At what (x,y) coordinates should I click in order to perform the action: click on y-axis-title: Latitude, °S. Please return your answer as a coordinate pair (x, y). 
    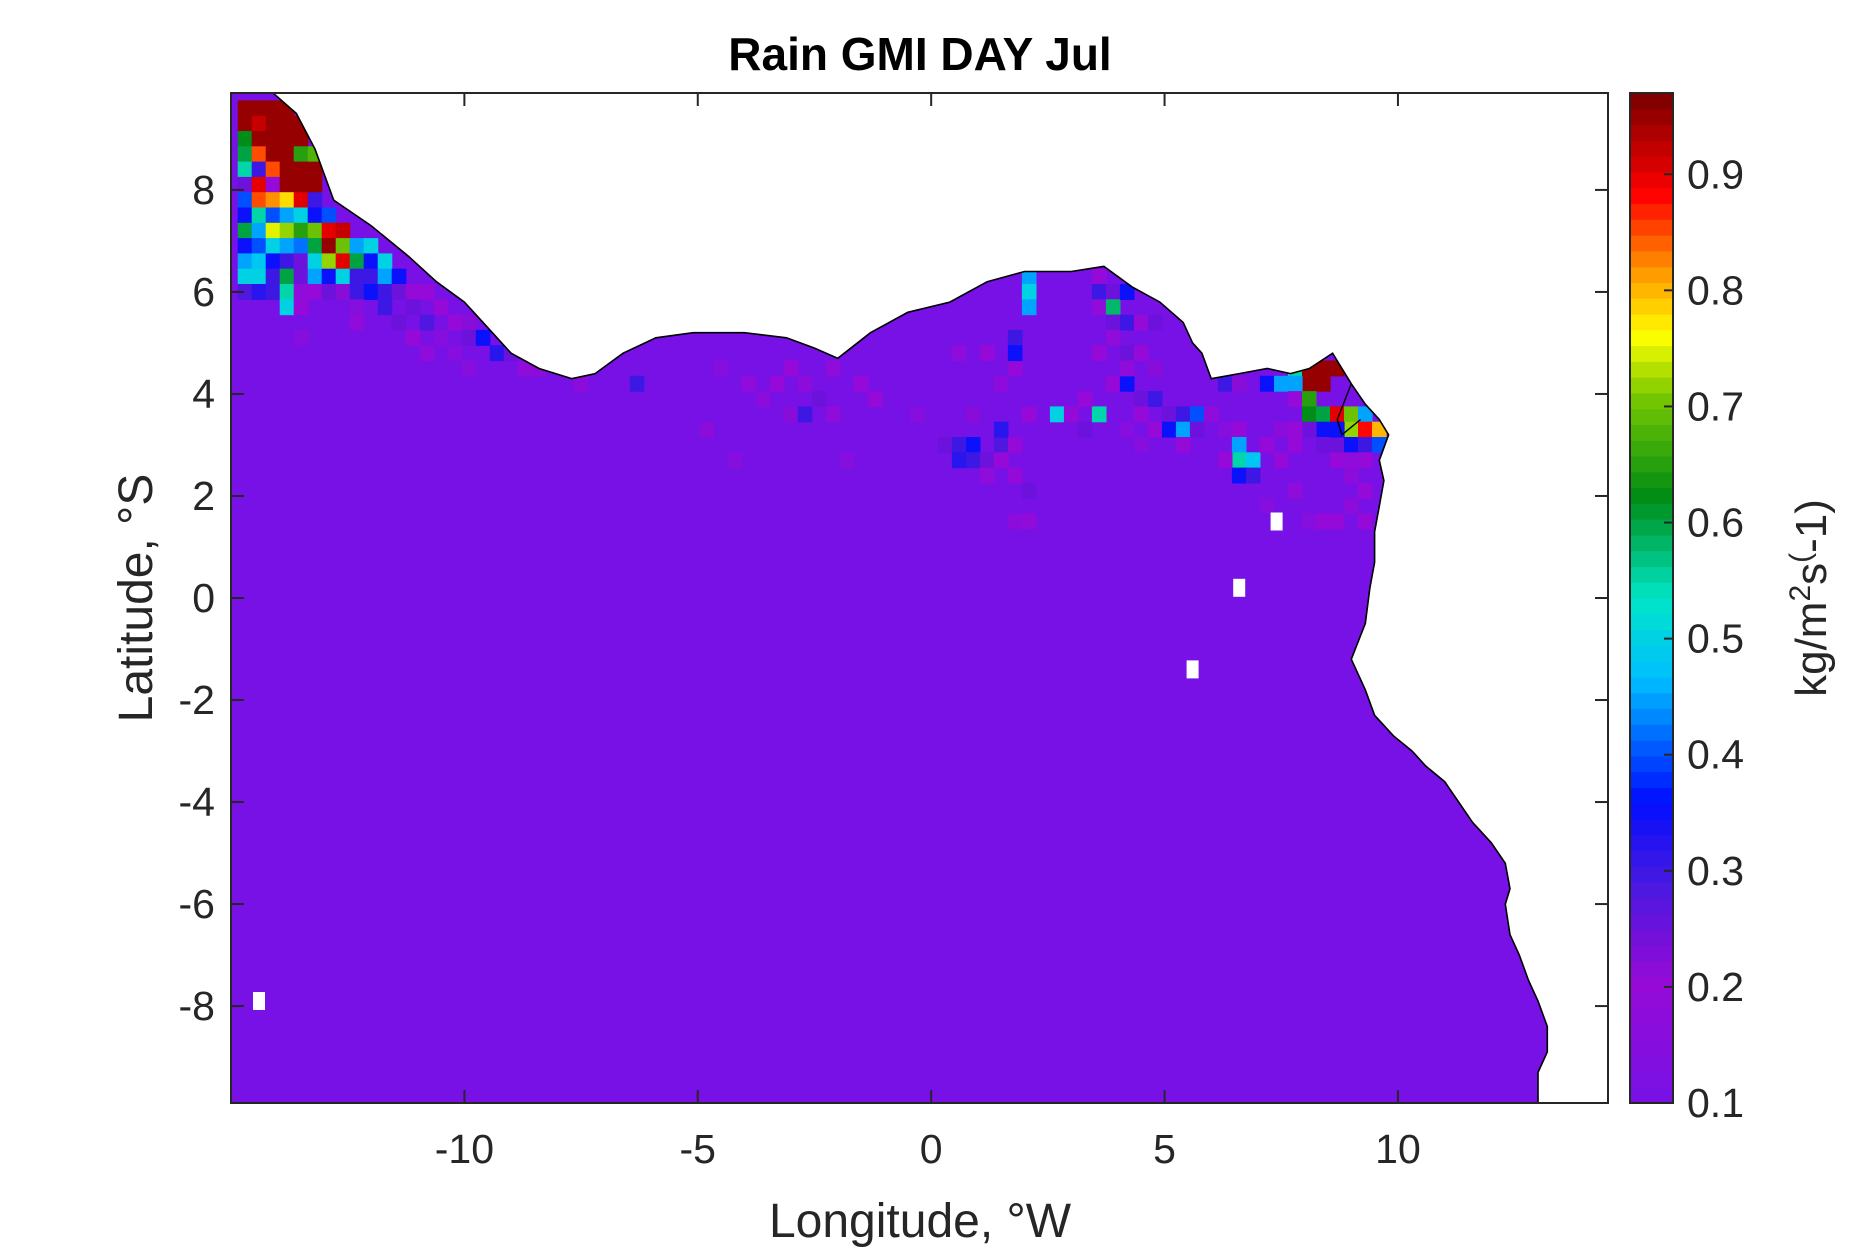
    Looking at the image, I should click on (136, 598).